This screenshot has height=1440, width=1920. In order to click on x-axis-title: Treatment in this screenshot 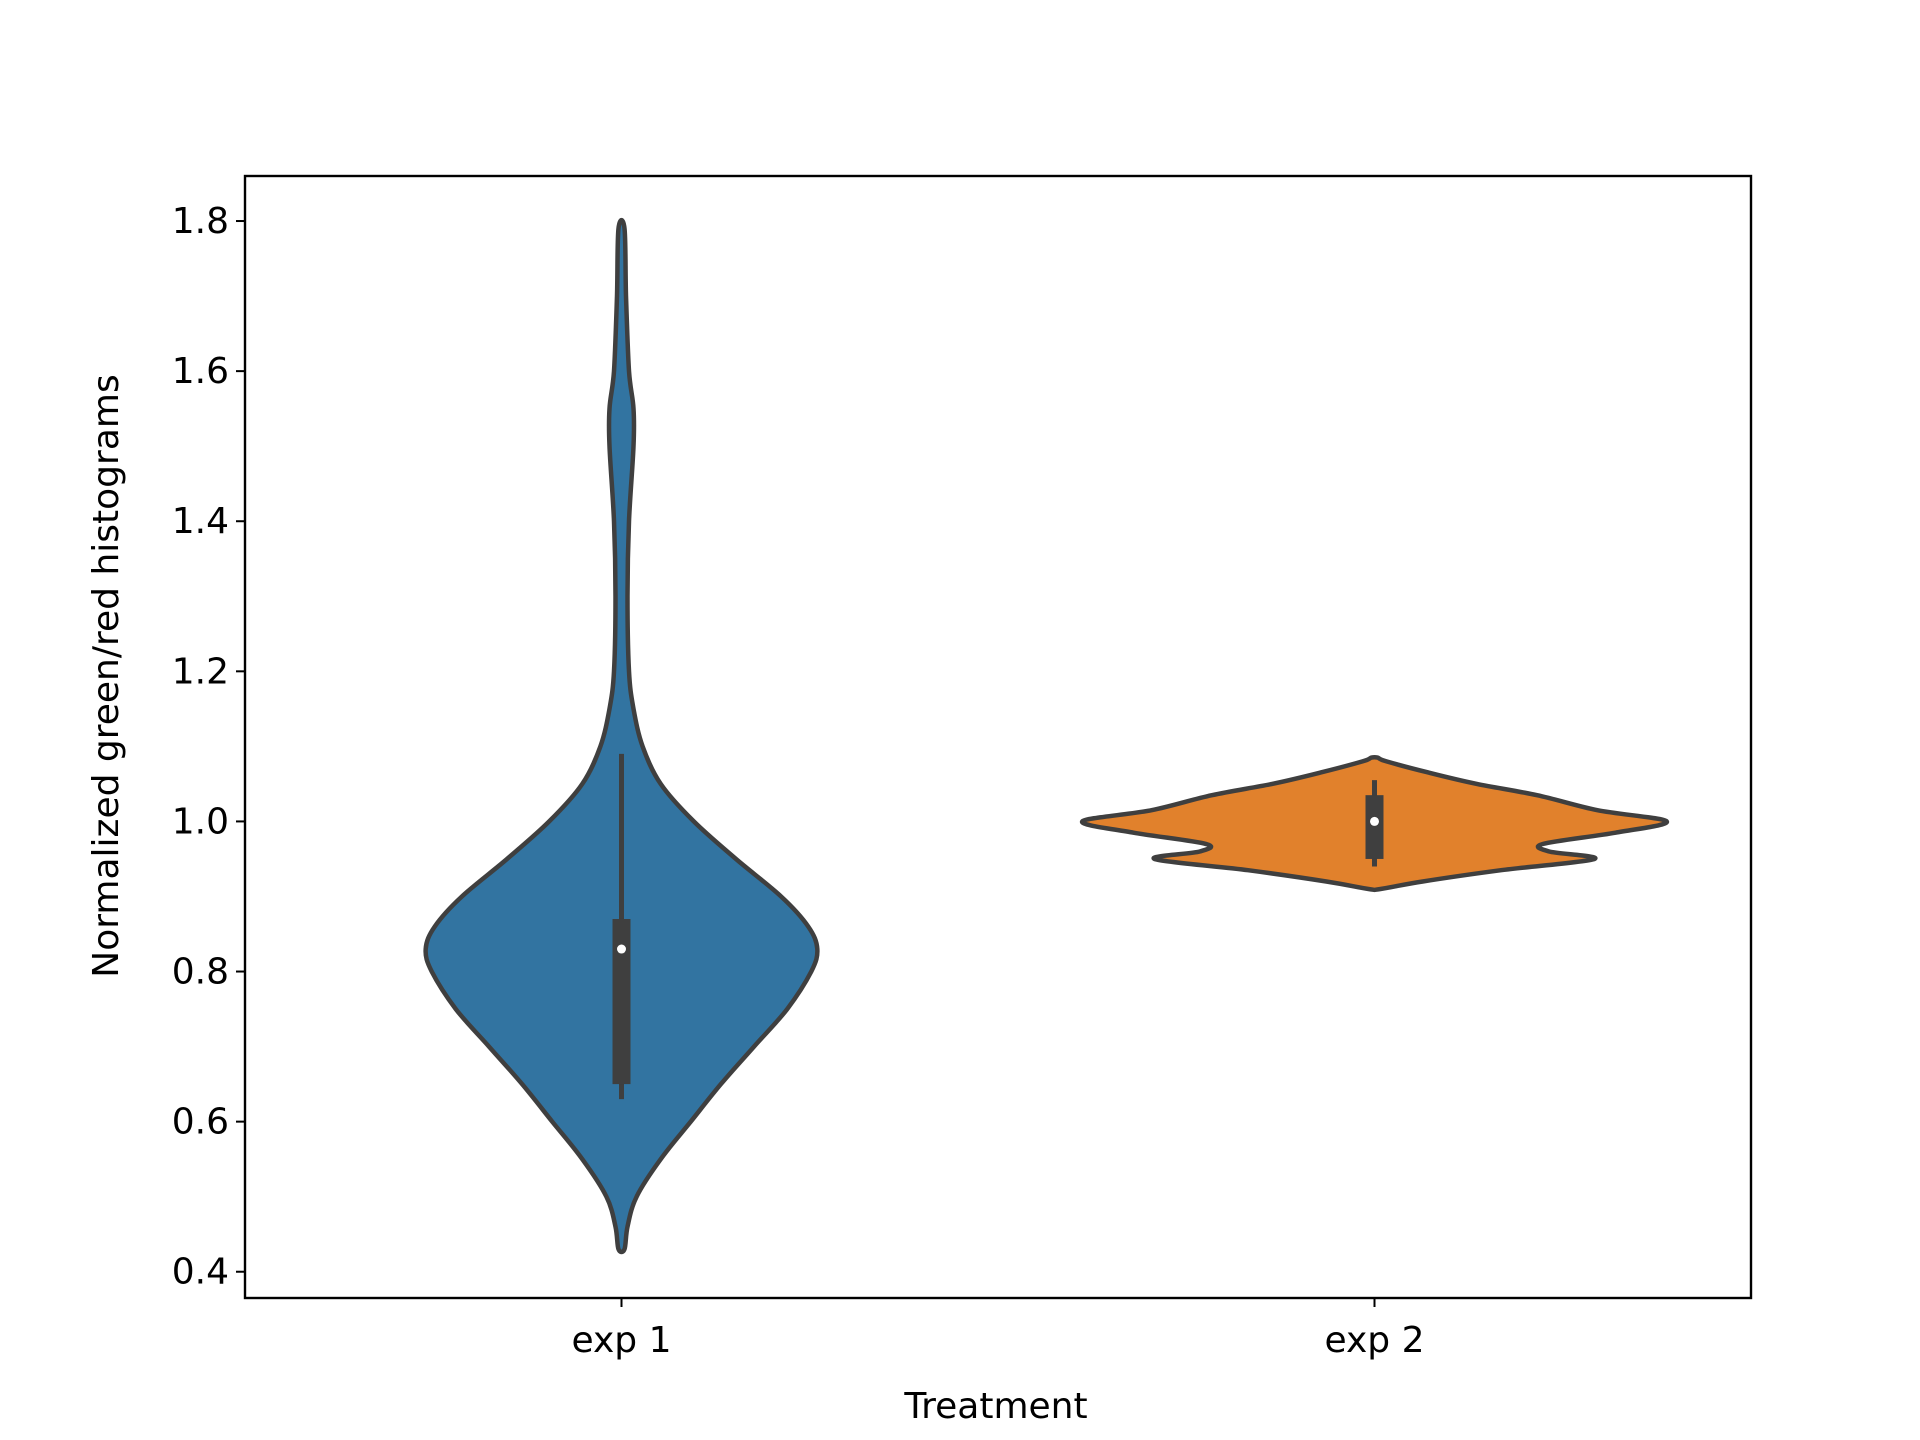, I will do `click(995, 1406)`.